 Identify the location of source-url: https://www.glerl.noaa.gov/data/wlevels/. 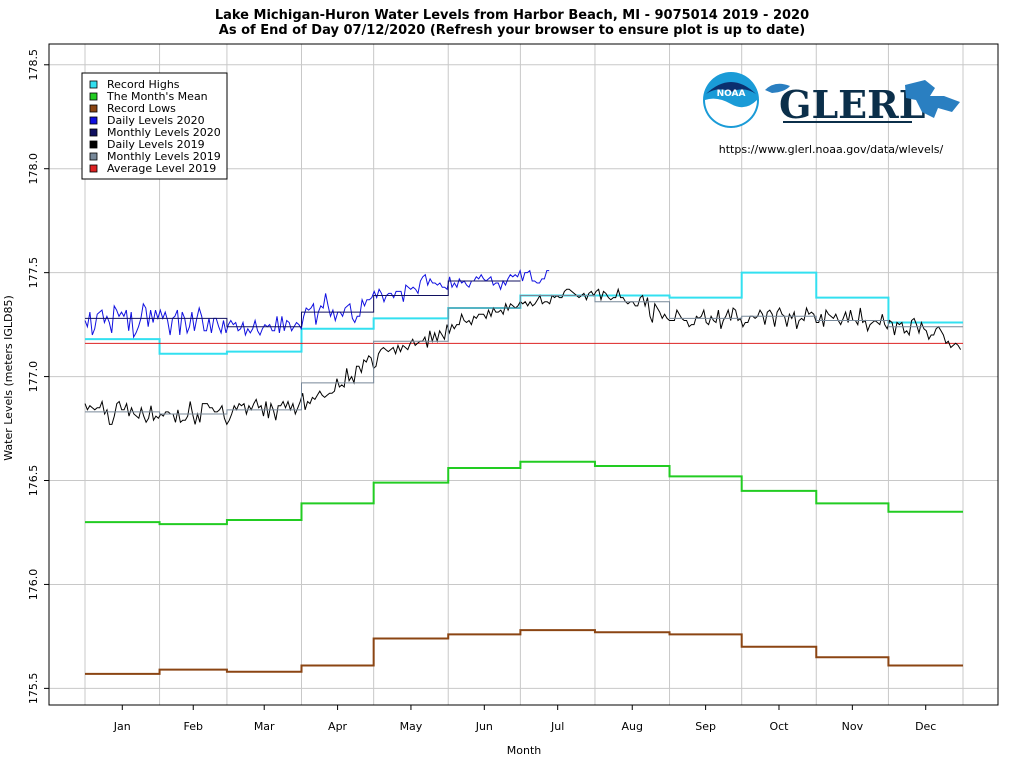
(831, 149).